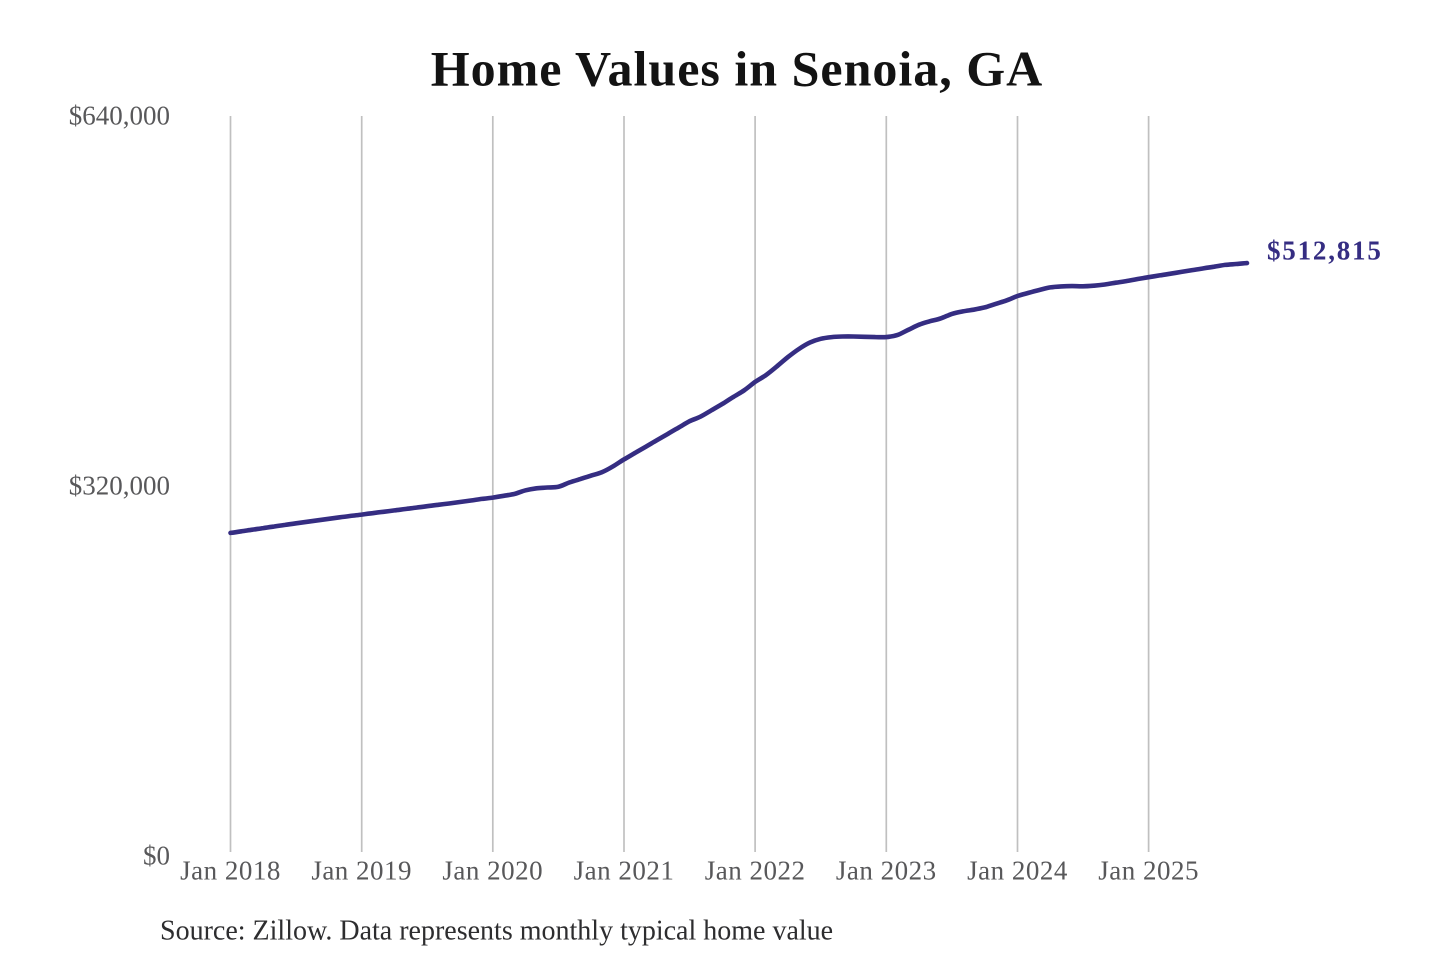 This screenshot has height=960, width=1440. Describe the element at coordinates (492, 871) in the screenshot. I see `svg-text: Jan 2020` at that location.